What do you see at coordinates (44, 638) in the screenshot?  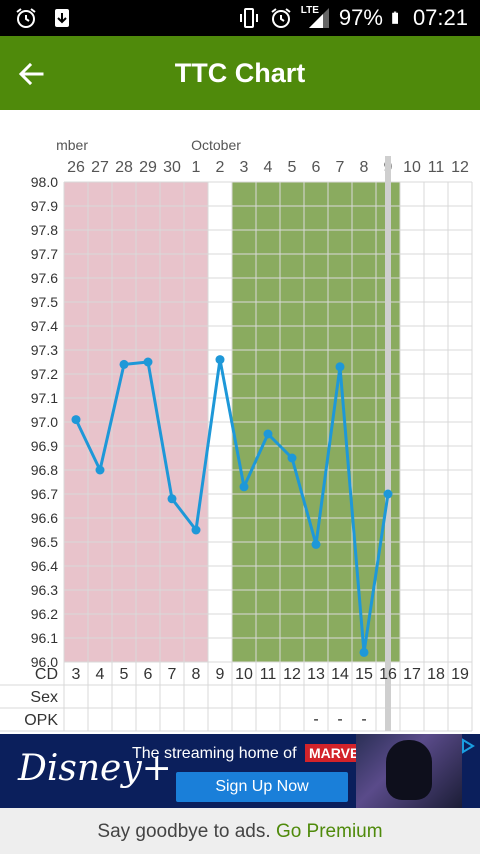 I see `y-tick-label: 96.1` at bounding box center [44, 638].